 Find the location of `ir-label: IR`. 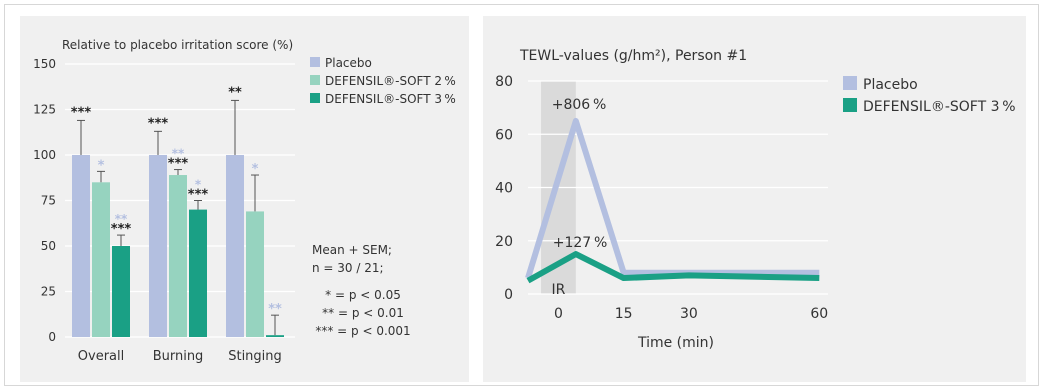

ir-label: IR is located at coordinates (559, 290).